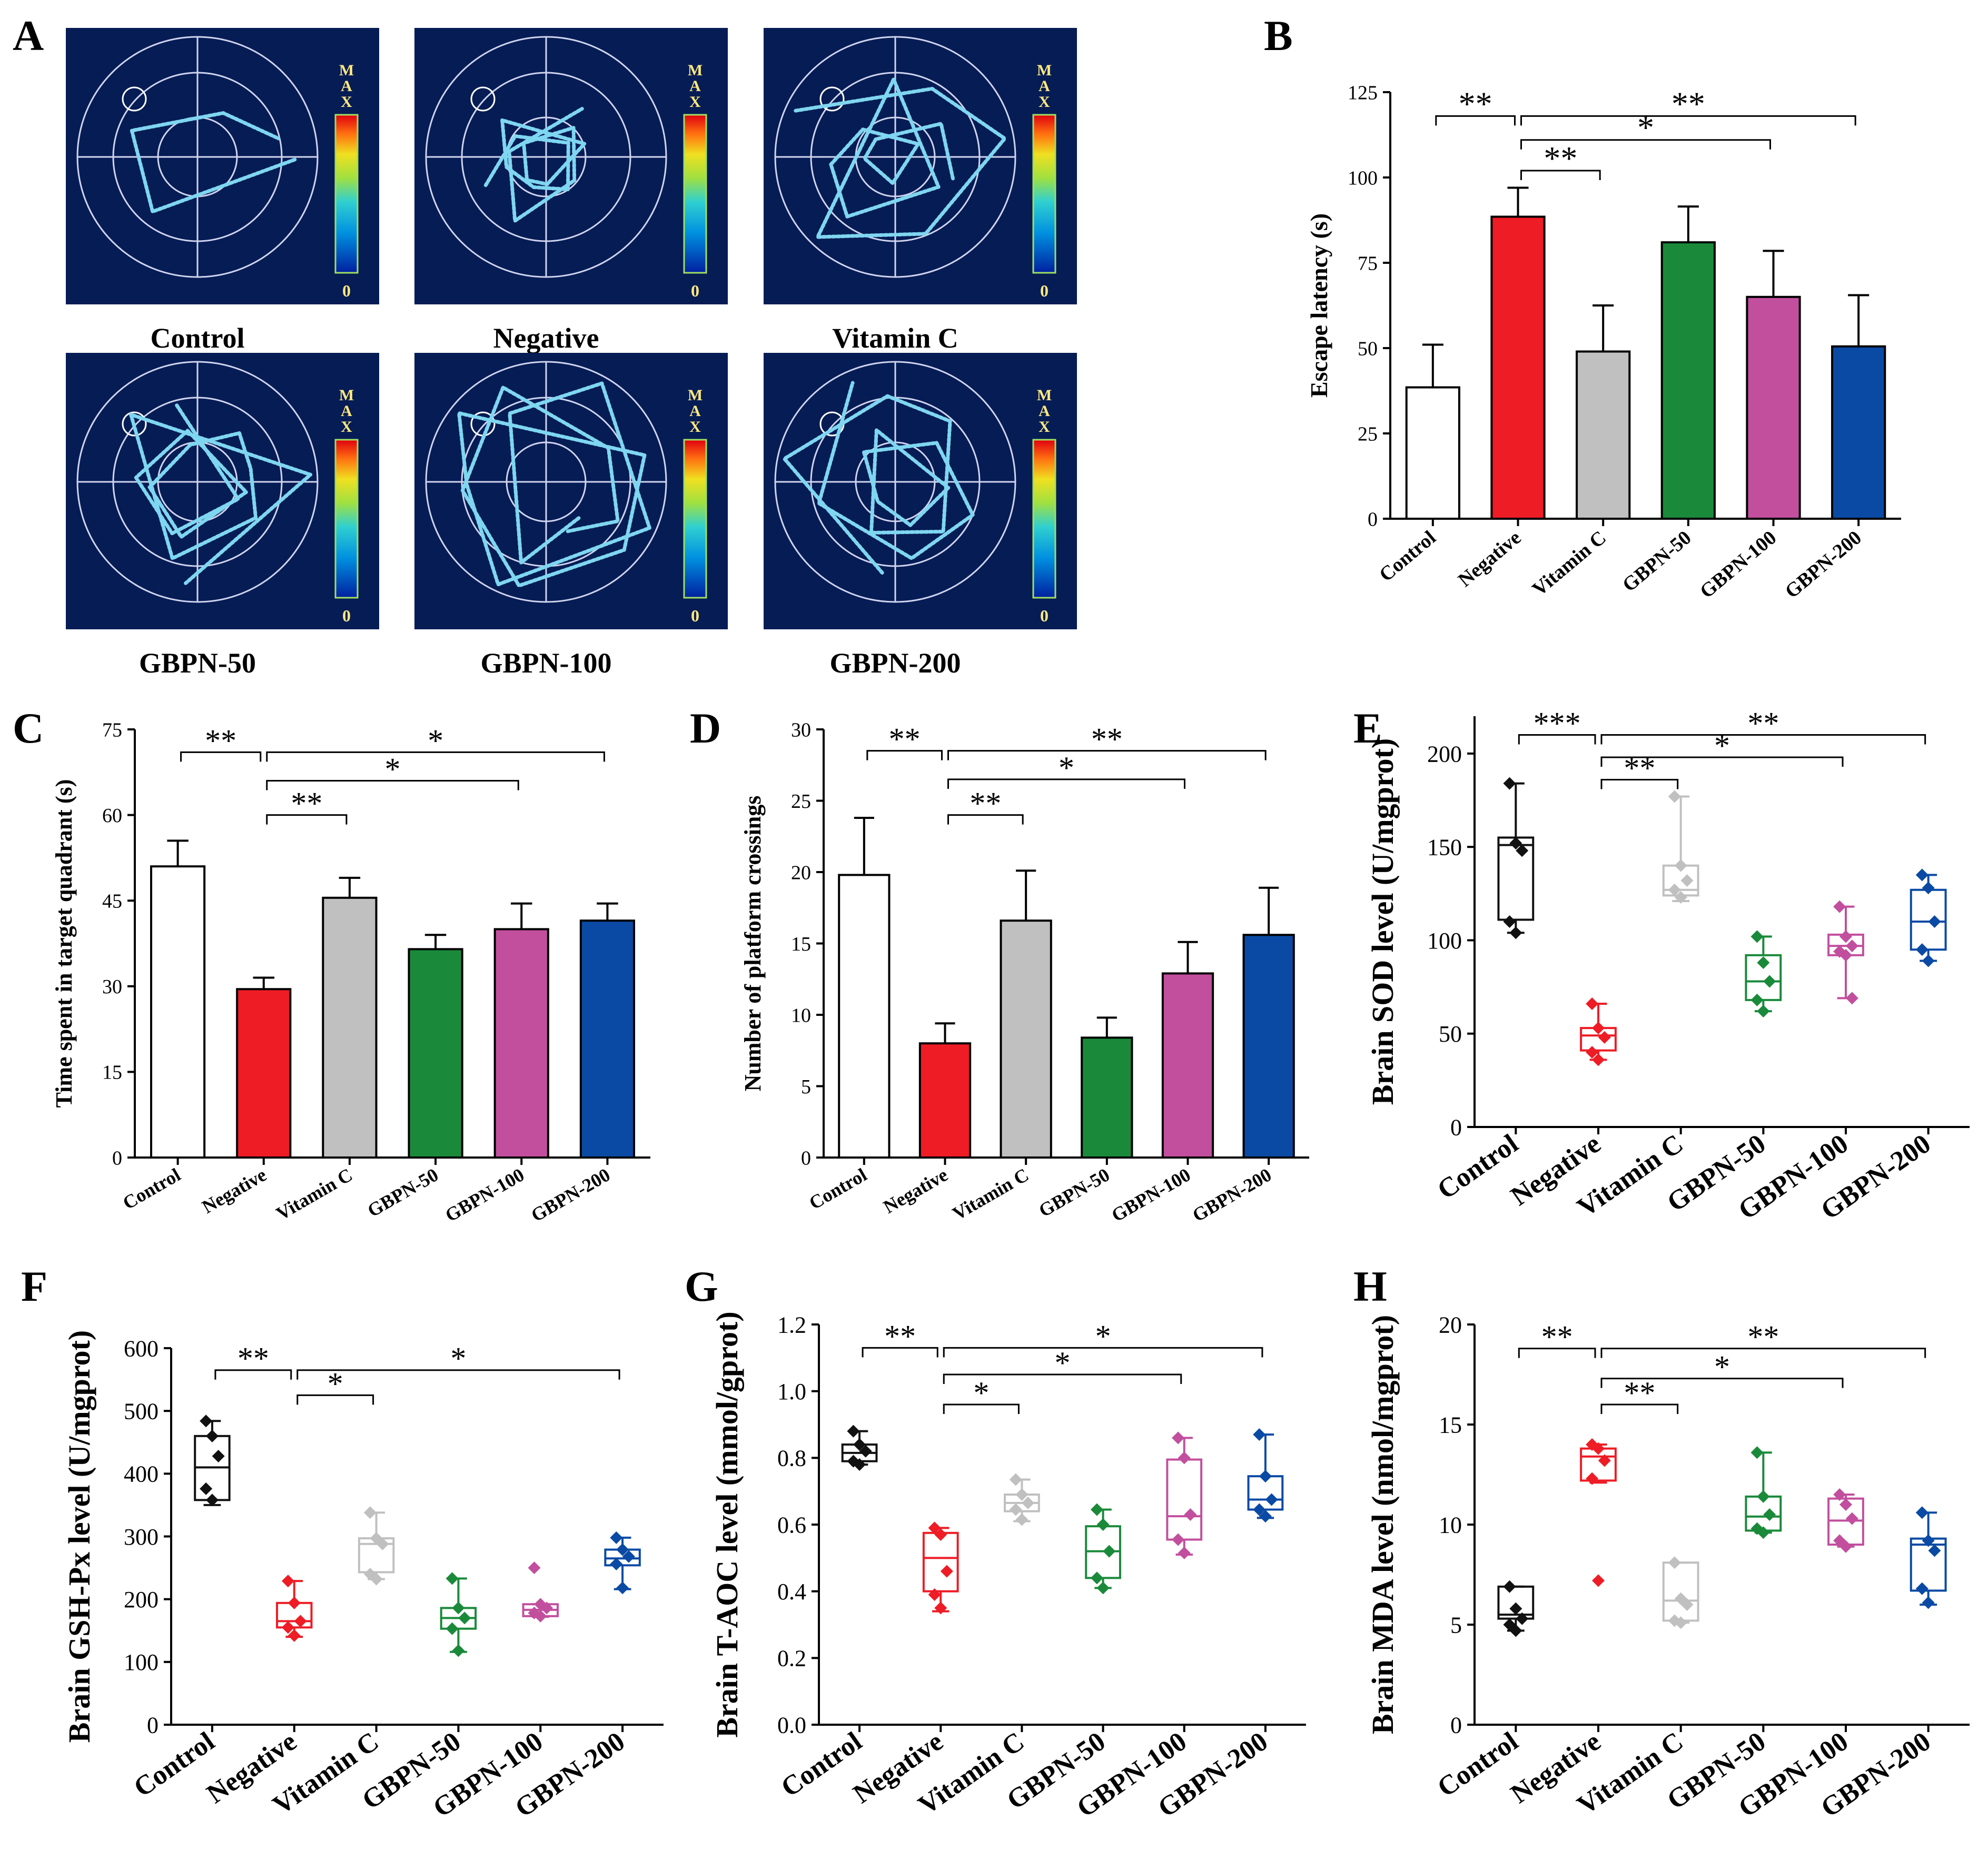 The height and width of the screenshot is (1859, 1988). Describe the element at coordinates (801, 944) in the screenshot. I see `y-tick-label: 15` at that location.